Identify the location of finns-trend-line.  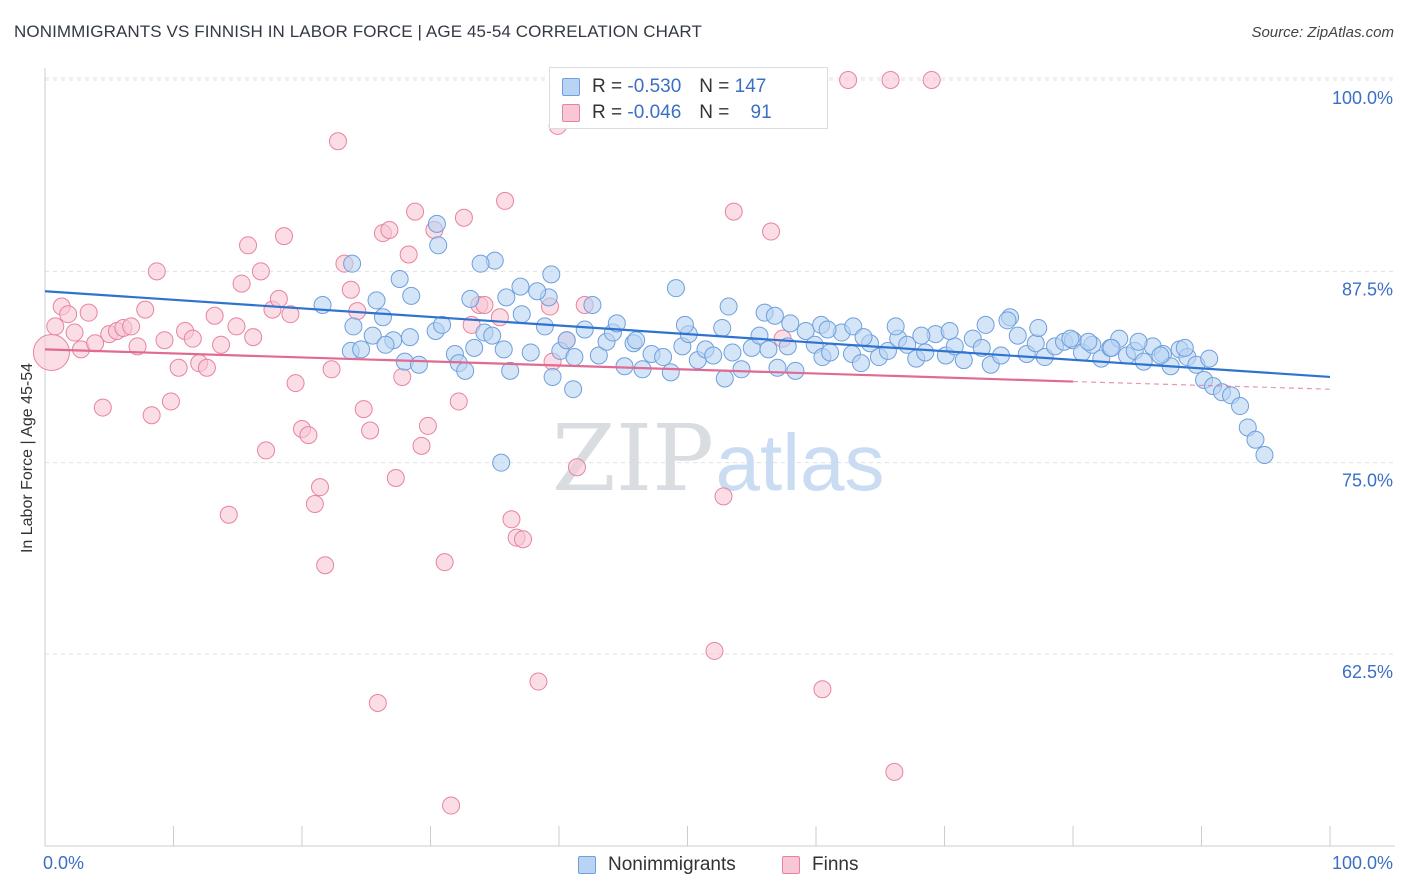
(559, 365).